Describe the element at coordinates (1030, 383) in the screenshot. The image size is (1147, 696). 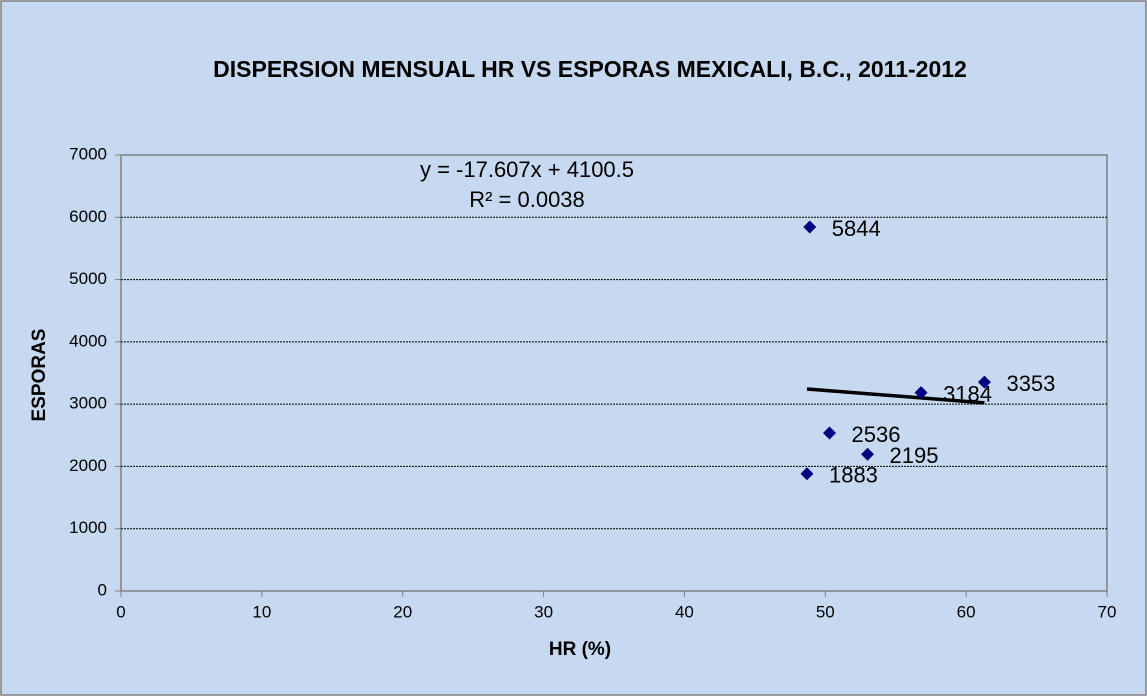
I see `data-label: 3353` at that location.